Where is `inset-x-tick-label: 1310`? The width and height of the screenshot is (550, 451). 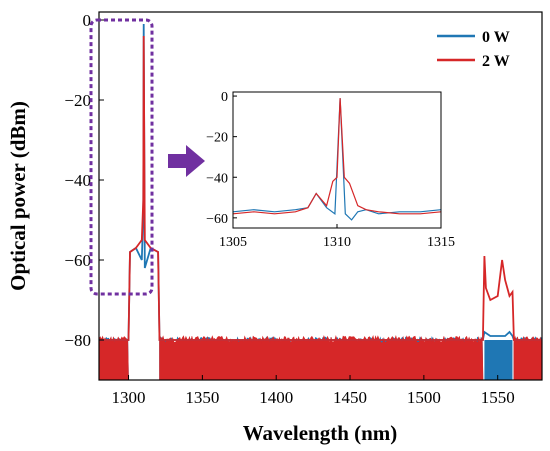 inset-x-tick-label: 1310 is located at coordinates (337, 242).